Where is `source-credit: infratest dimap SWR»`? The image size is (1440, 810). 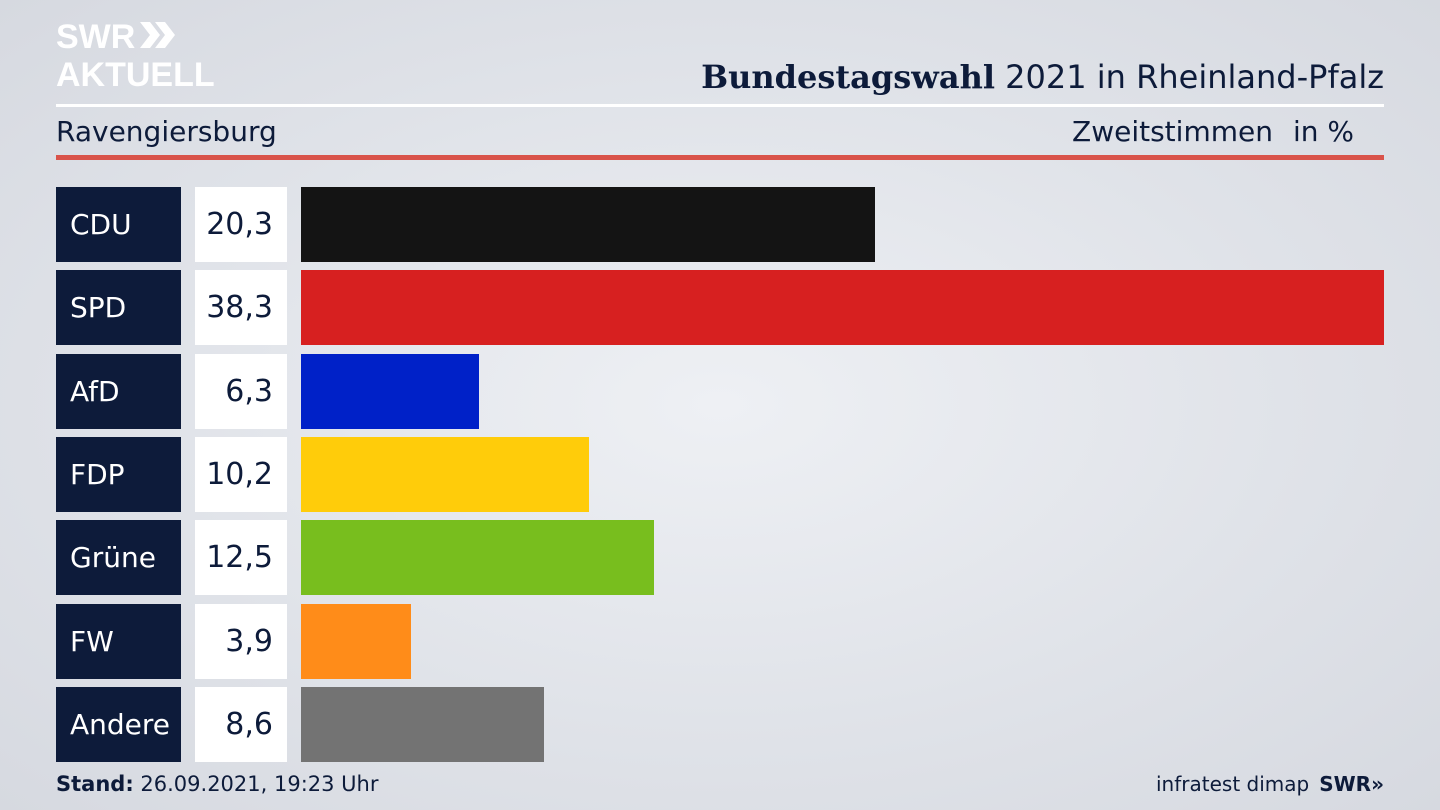
source-credit: infratest dimap SWR» is located at coordinates (1270, 784).